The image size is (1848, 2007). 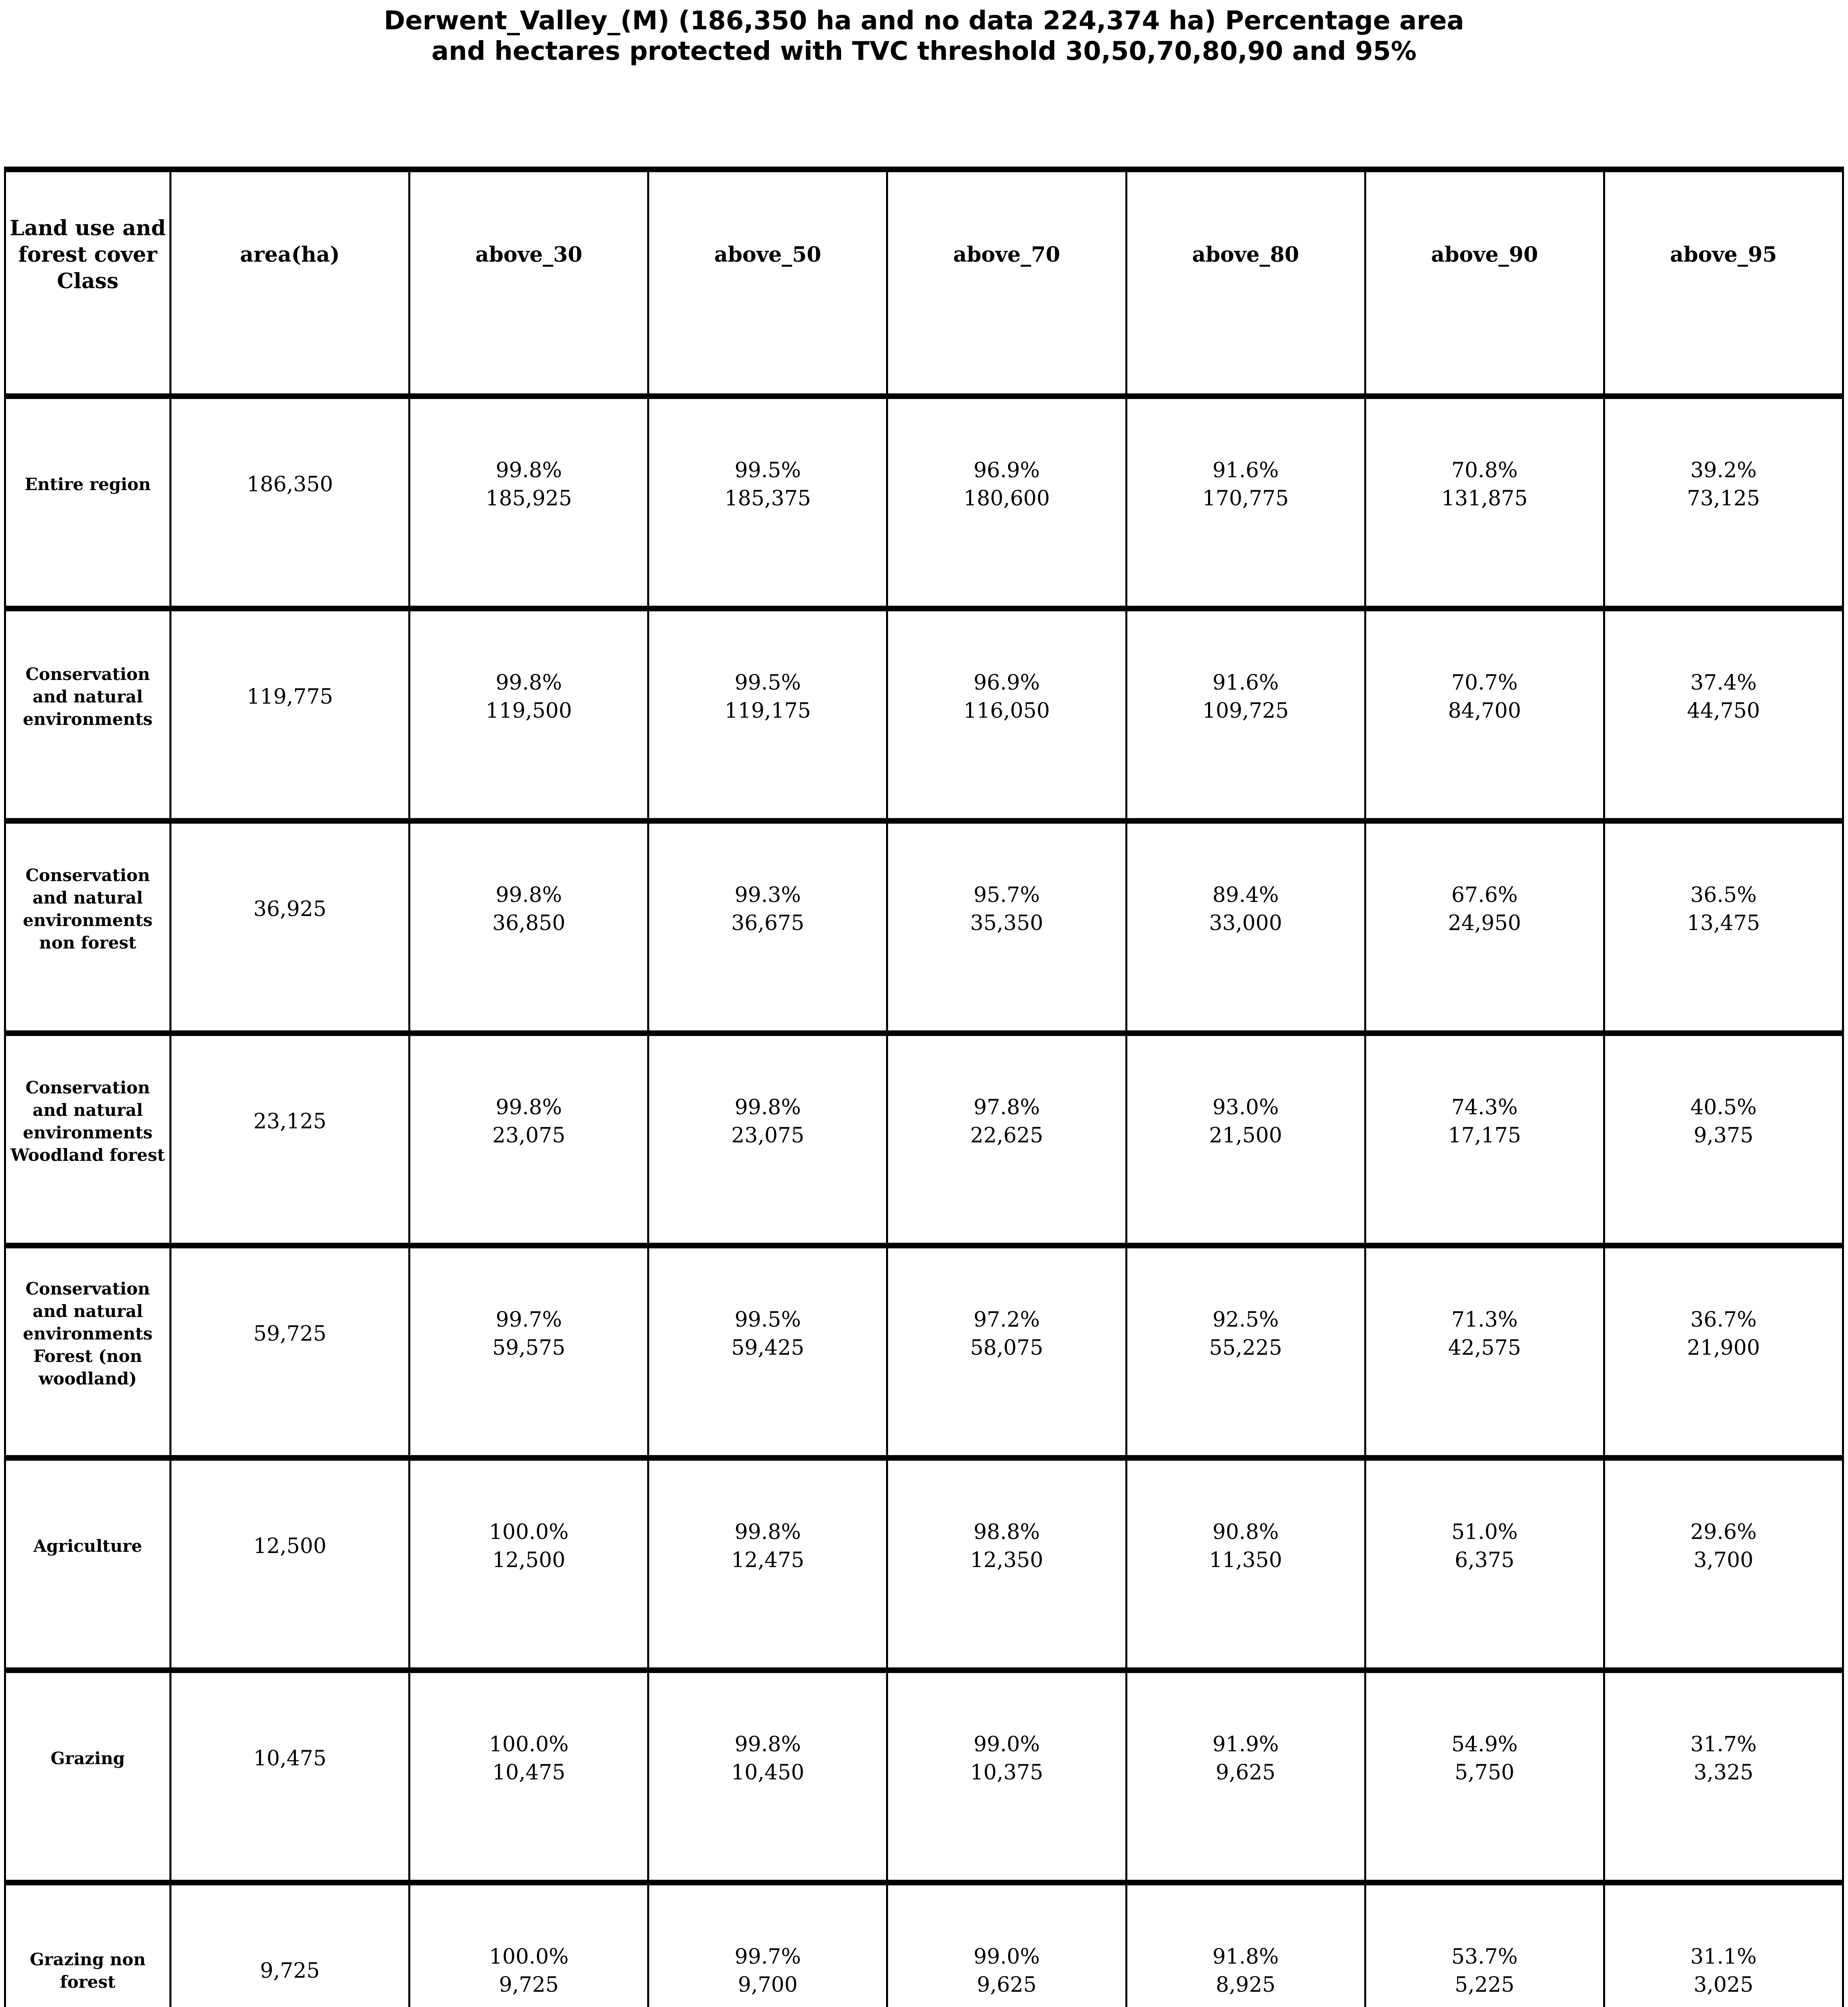 I want to click on percent-value: 31.7%, so click(x=1724, y=1744).